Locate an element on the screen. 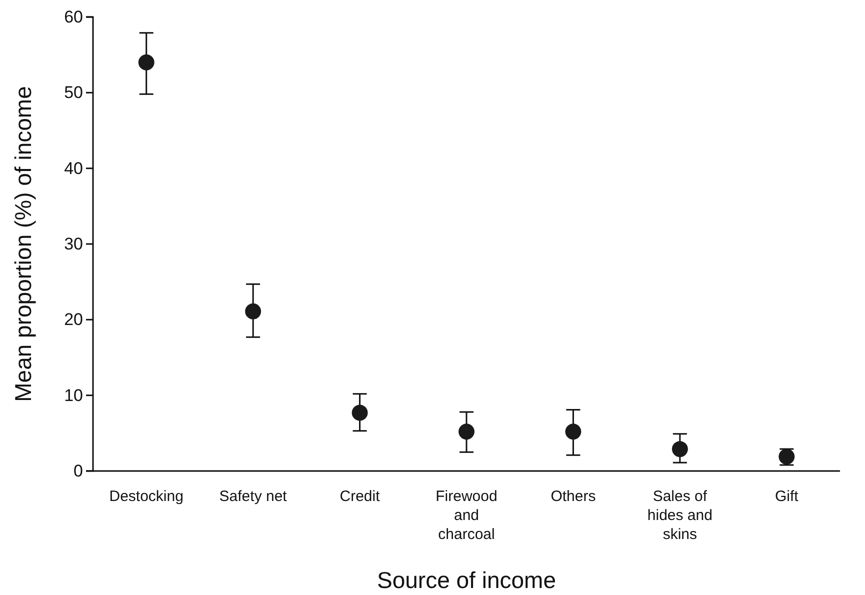 Image resolution: width=865 pixels, height=595 pixels. y-tick-label: 20 is located at coordinates (73, 320).